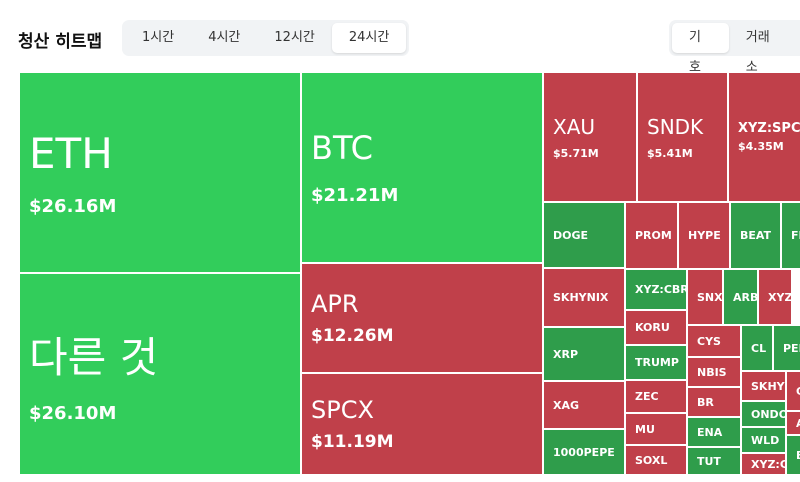  What do you see at coordinates (160, 172) in the screenshot?
I see `tile: ETH $26.16M` at bounding box center [160, 172].